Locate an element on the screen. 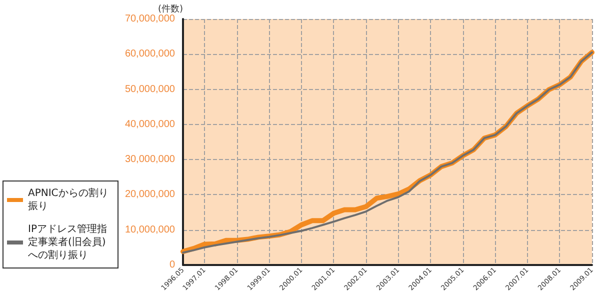  legend-label: APNICからの割り振り is located at coordinates (68, 199).